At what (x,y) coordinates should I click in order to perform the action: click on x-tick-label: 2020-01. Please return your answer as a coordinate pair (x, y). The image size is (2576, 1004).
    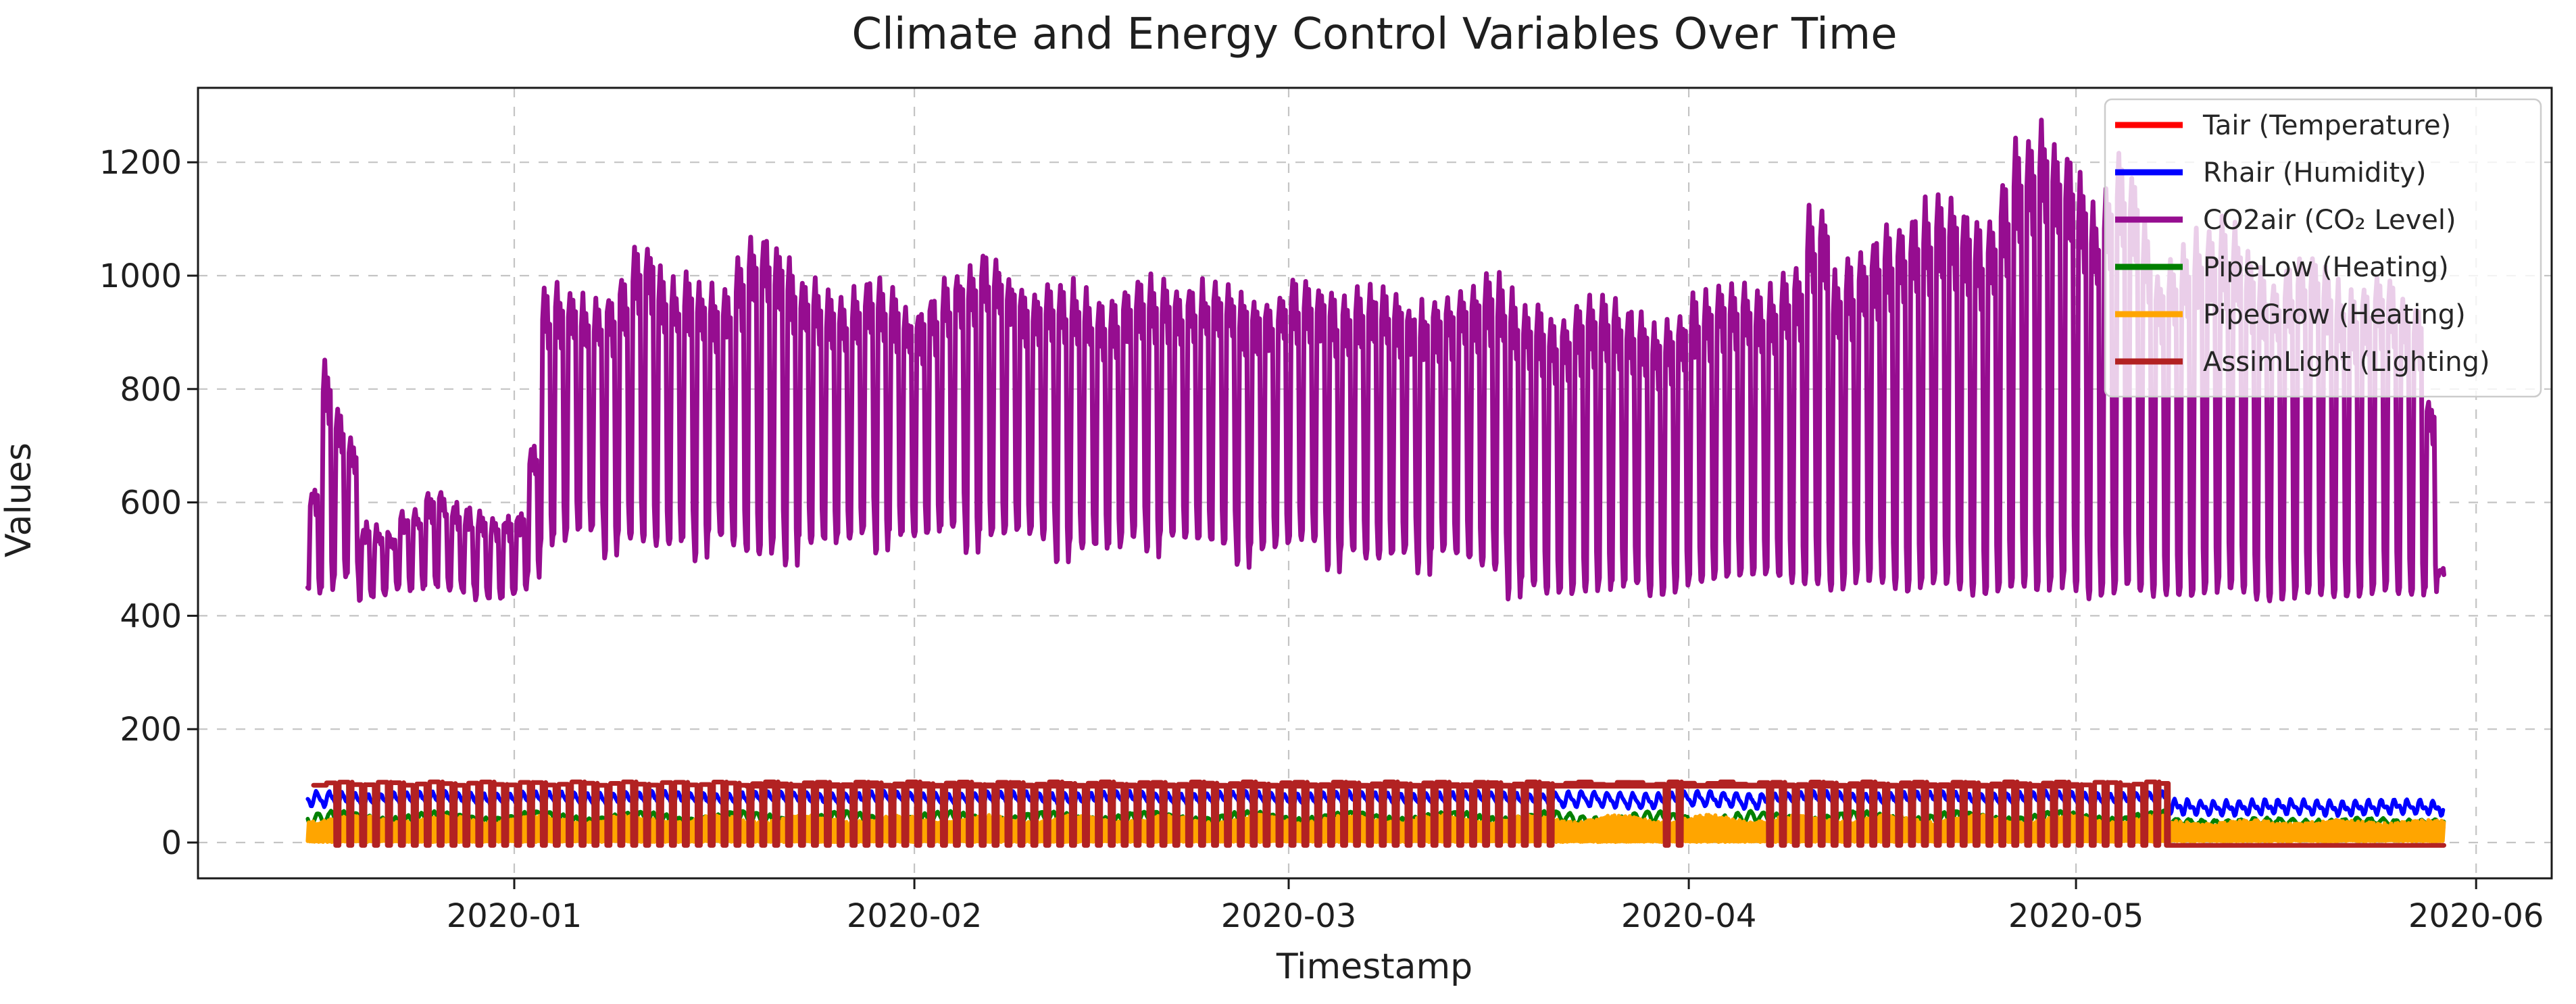
    Looking at the image, I should click on (515, 916).